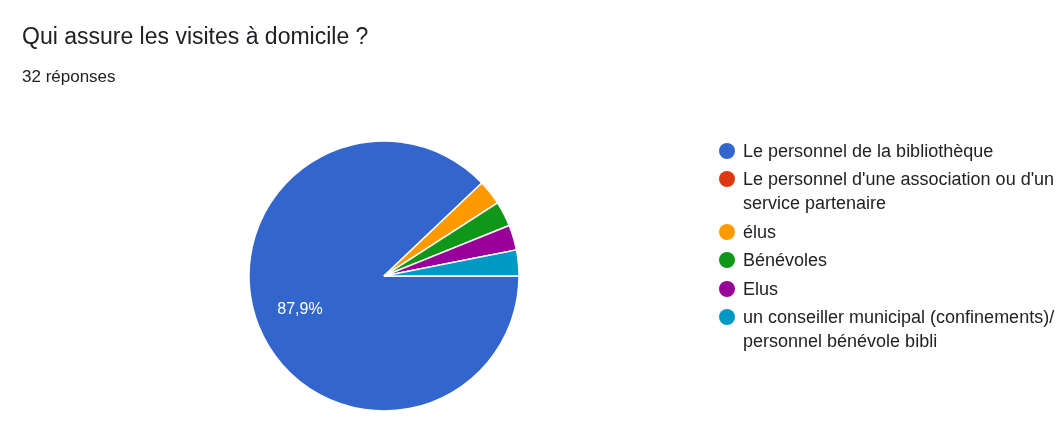 Image resolution: width=1064 pixels, height=427 pixels. What do you see at coordinates (869, 151) in the screenshot?
I see `legend-label: Le personnel de la bibliothèque` at bounding box center [869, 151].